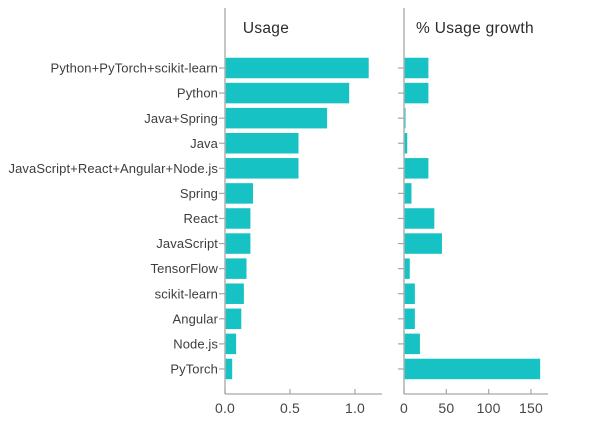 The height and width of the screenshot is (437, 603). I want to click on category-label: Python+PyTorch+scikit-learn, so click(134, 68).